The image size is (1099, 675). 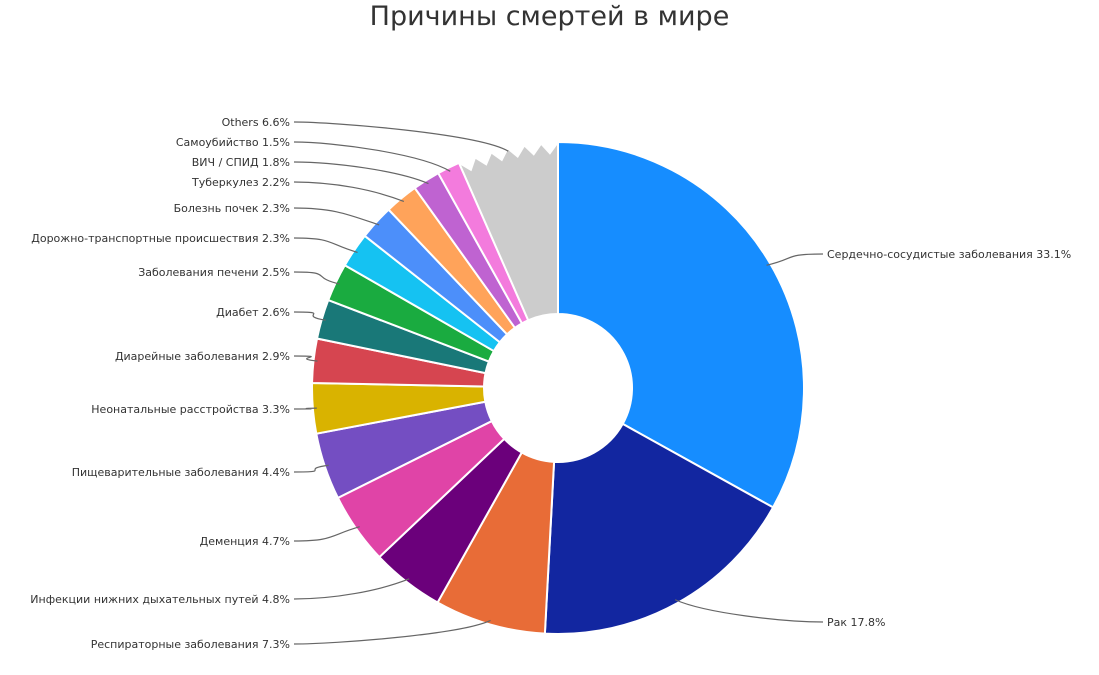 I want to click on label-неонатальные-расстройства: Неонатальные расстройства 3.3%, so click(x=190, y=409).